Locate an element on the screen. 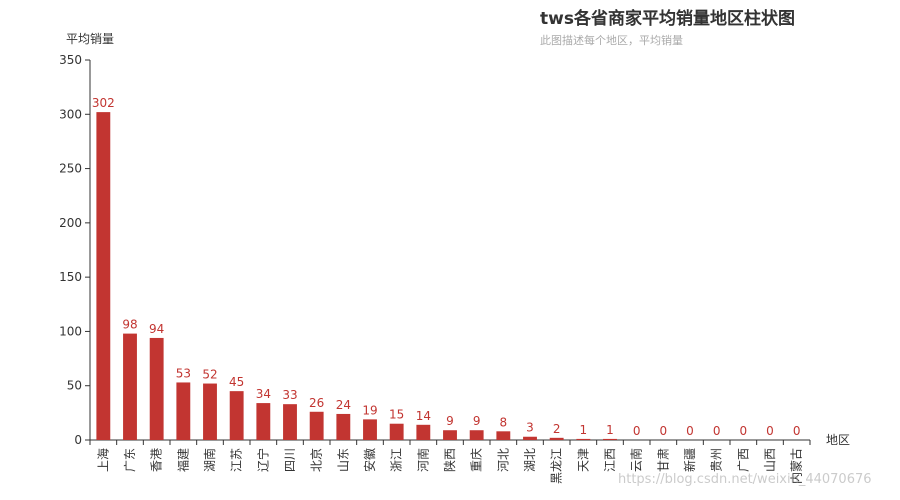 The height and width of the screenshot is (500, 900). x-tick-label: 浙江 is located at coordinates (397, 460).